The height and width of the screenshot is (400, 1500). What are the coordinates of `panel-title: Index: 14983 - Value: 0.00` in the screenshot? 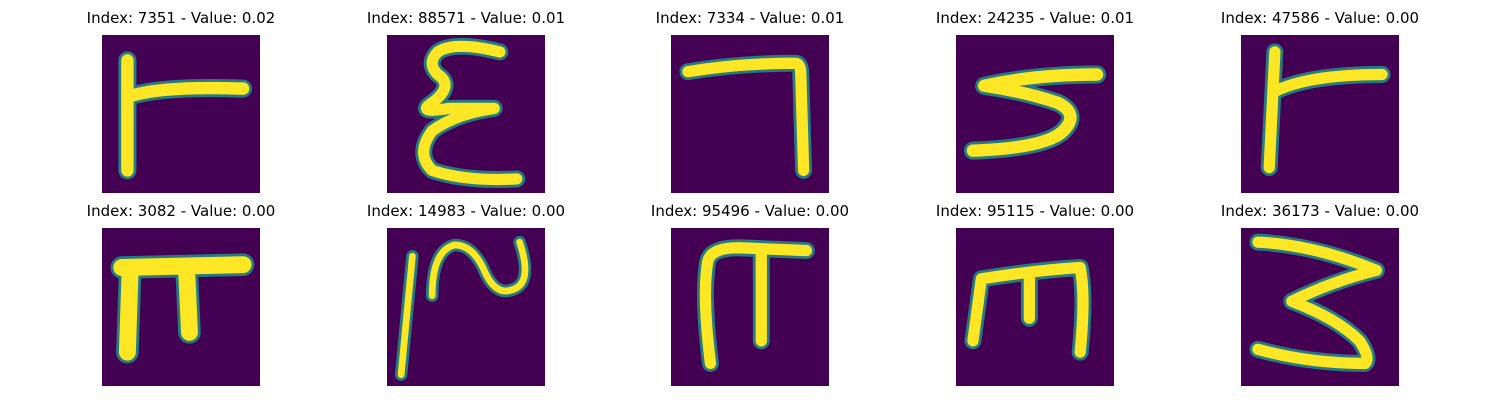 It's located at (466, 211).